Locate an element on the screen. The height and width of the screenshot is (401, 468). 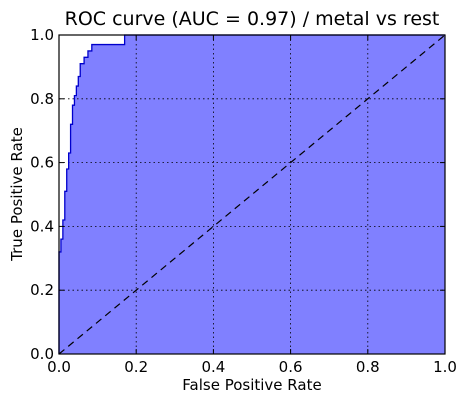
x-axis-label: False Positive Rate is located at coordinates (251, 385).